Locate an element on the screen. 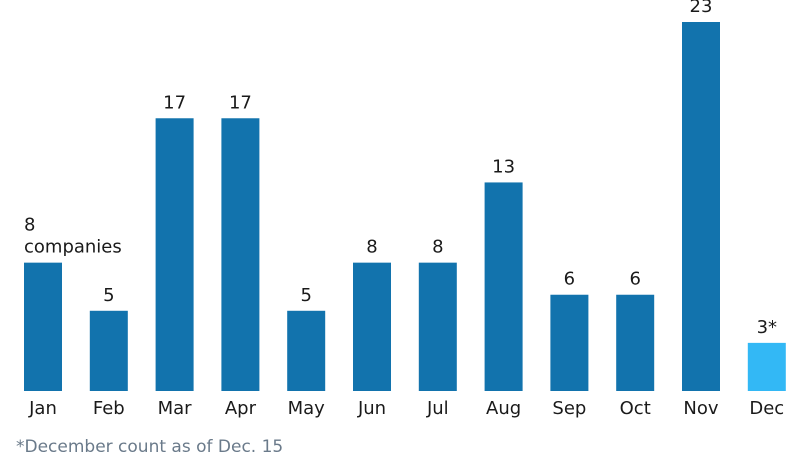 Image resolution: width=800 pixels, height=464 pixels. bar-sep is located at coordinates (569, 342).